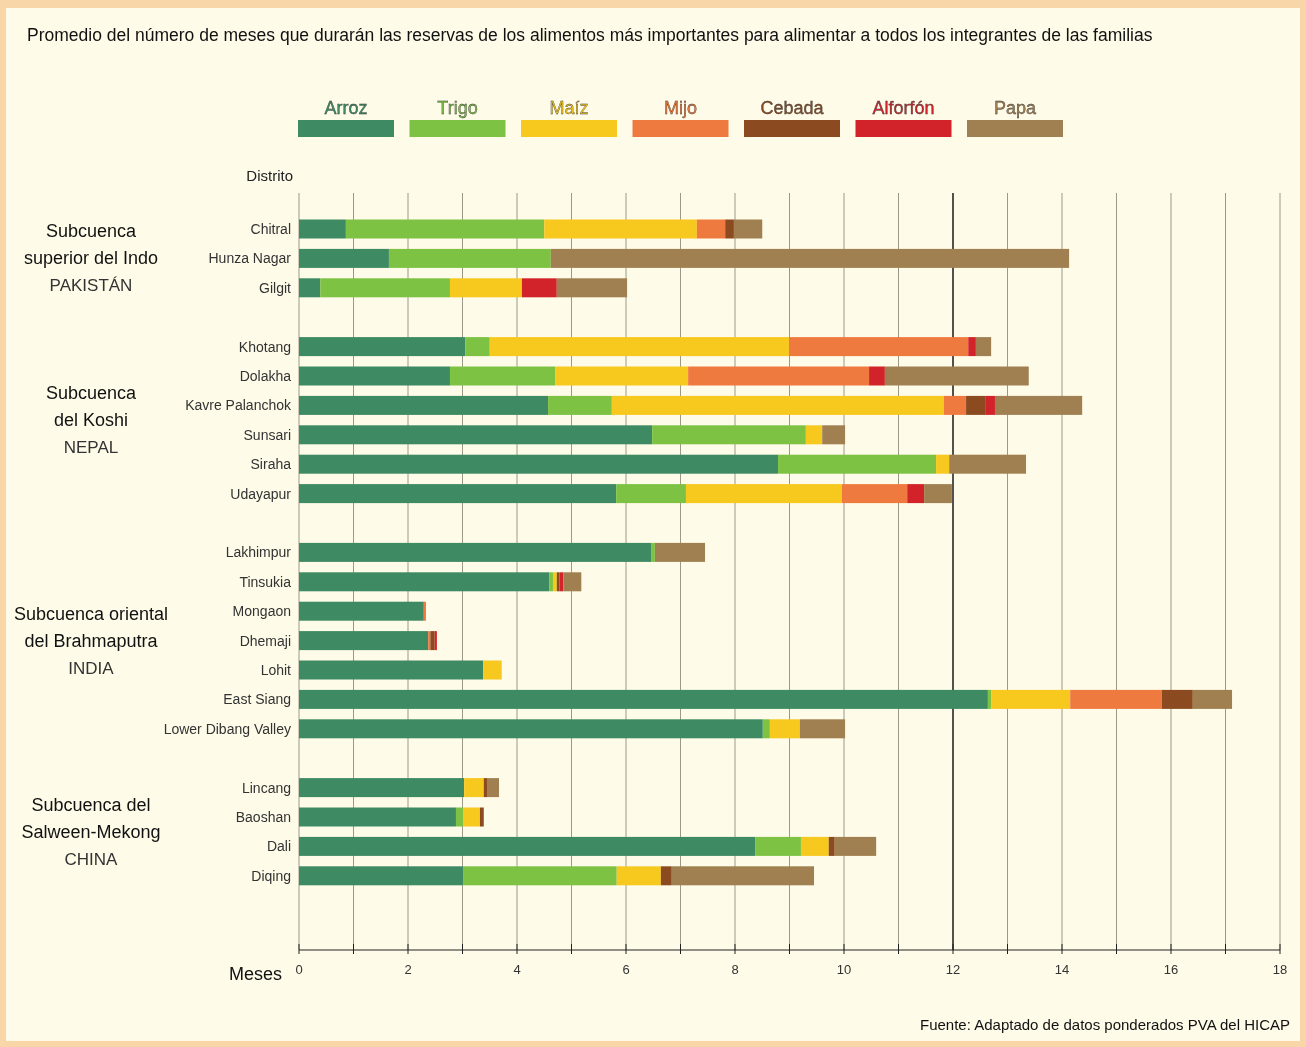  I want to click on text: Subcuenca oriental del Brahmaputra INDIA, so click(91, 640).